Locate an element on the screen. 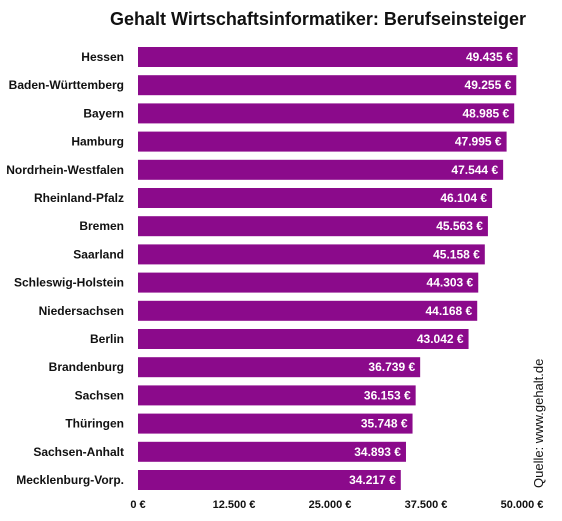  x-tick-label: 25.000 € is located at coordinates (330, 505).